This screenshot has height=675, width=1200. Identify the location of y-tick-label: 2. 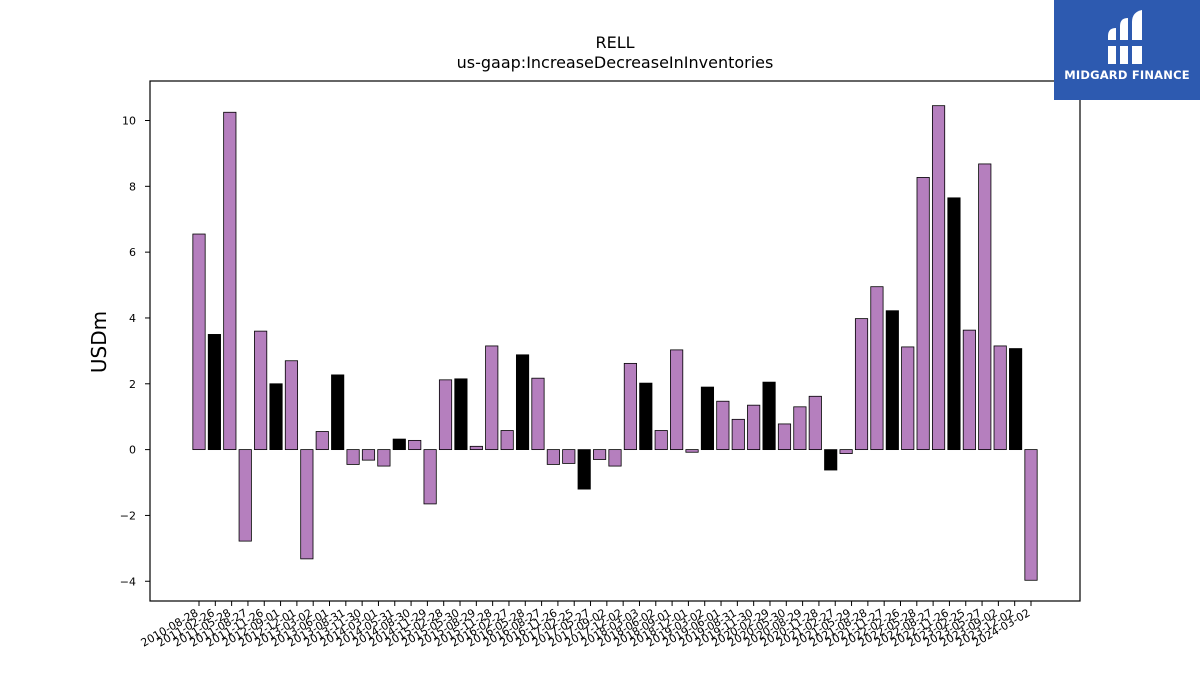
(132, 384).